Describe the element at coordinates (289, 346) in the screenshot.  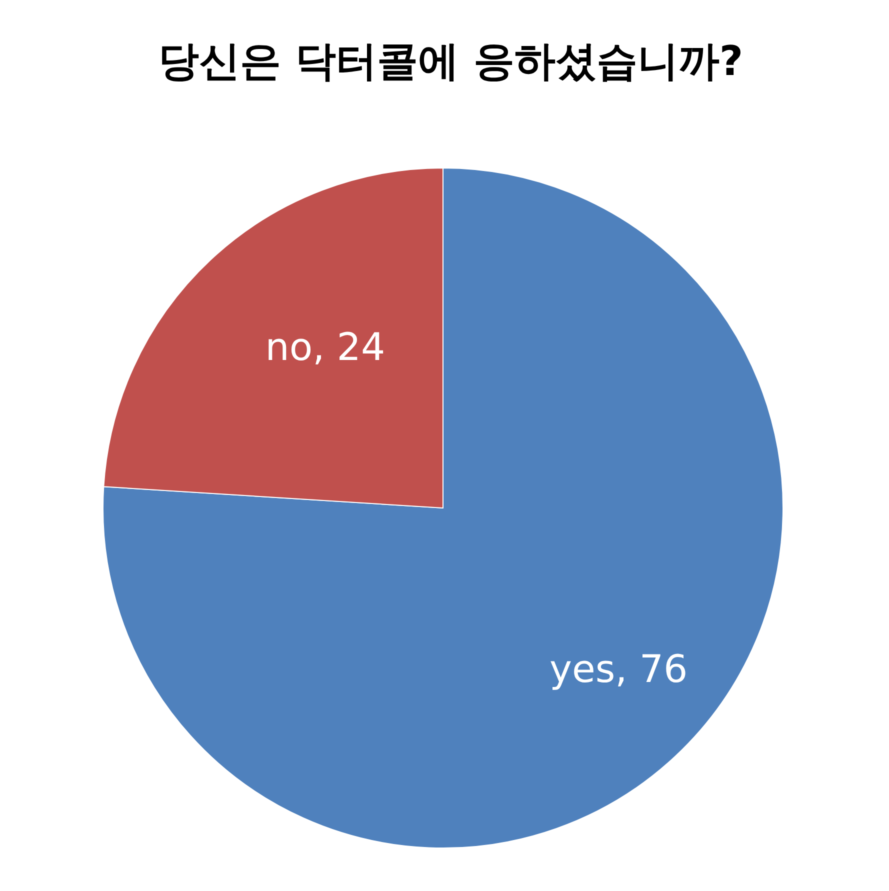
I see `slice-label: no` at that location.